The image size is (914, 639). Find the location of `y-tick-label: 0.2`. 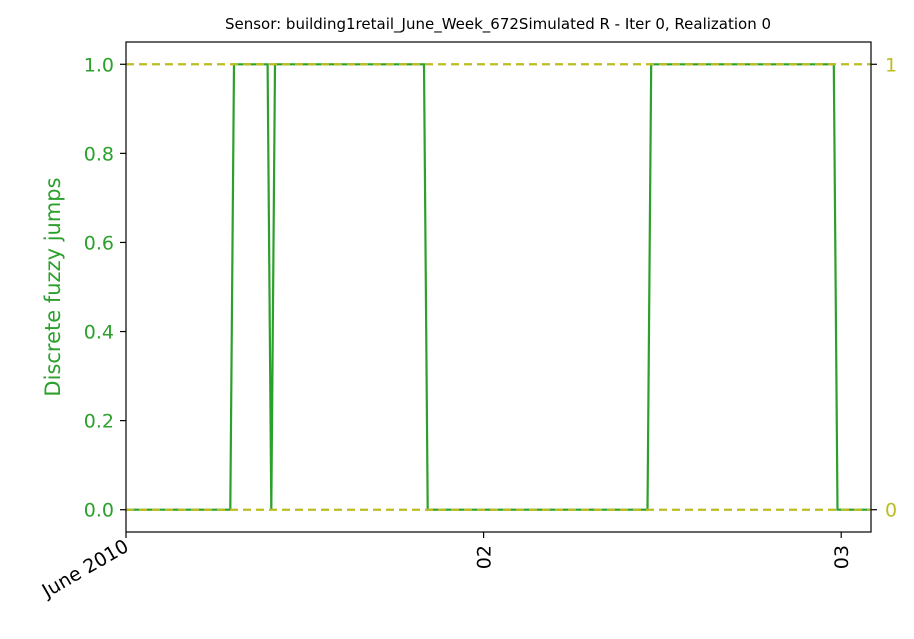

y-tick-label: 0.2 is located at coordinates (99, 422).